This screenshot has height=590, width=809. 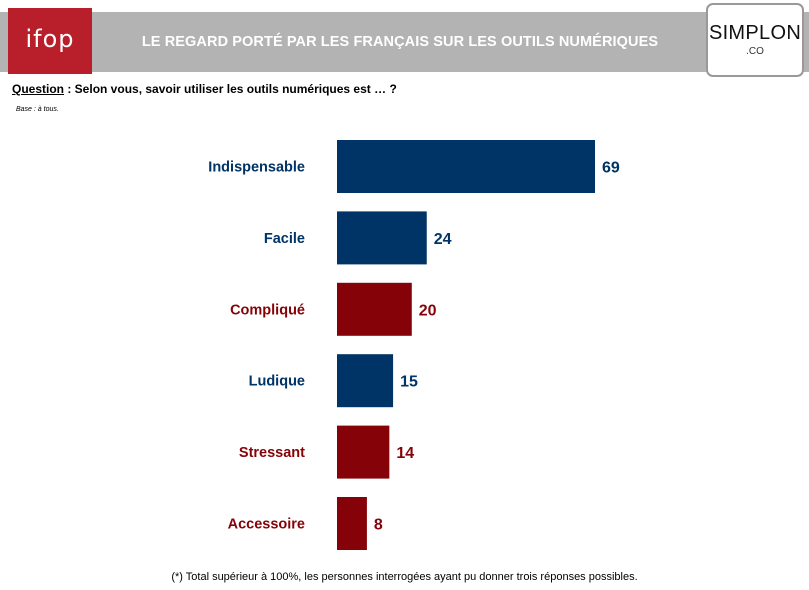 I want to click on bar-accessoire, so click(x=352, y=523).